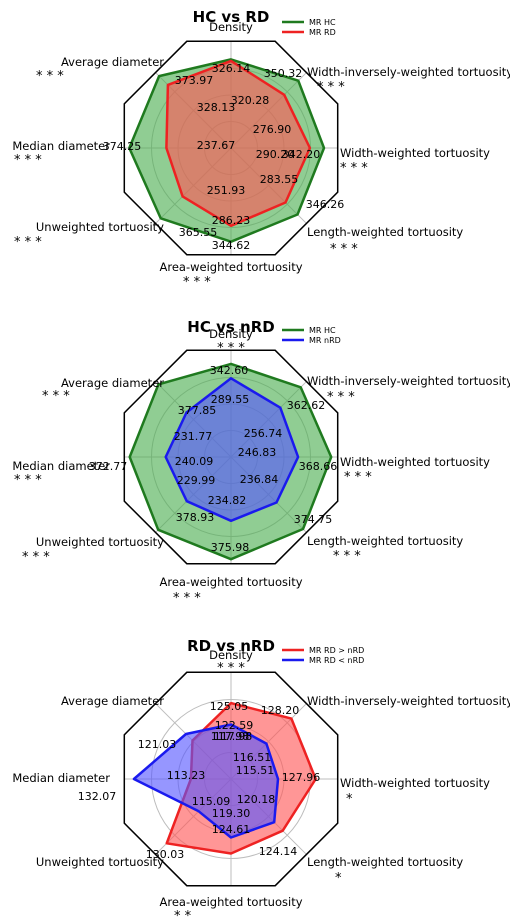 The width and height of the screenshot is (510, 922). What do you see at coordinates (194, 80) in the screenshot?
I see `data-label: 373.97` at bounding box center [194, 80].